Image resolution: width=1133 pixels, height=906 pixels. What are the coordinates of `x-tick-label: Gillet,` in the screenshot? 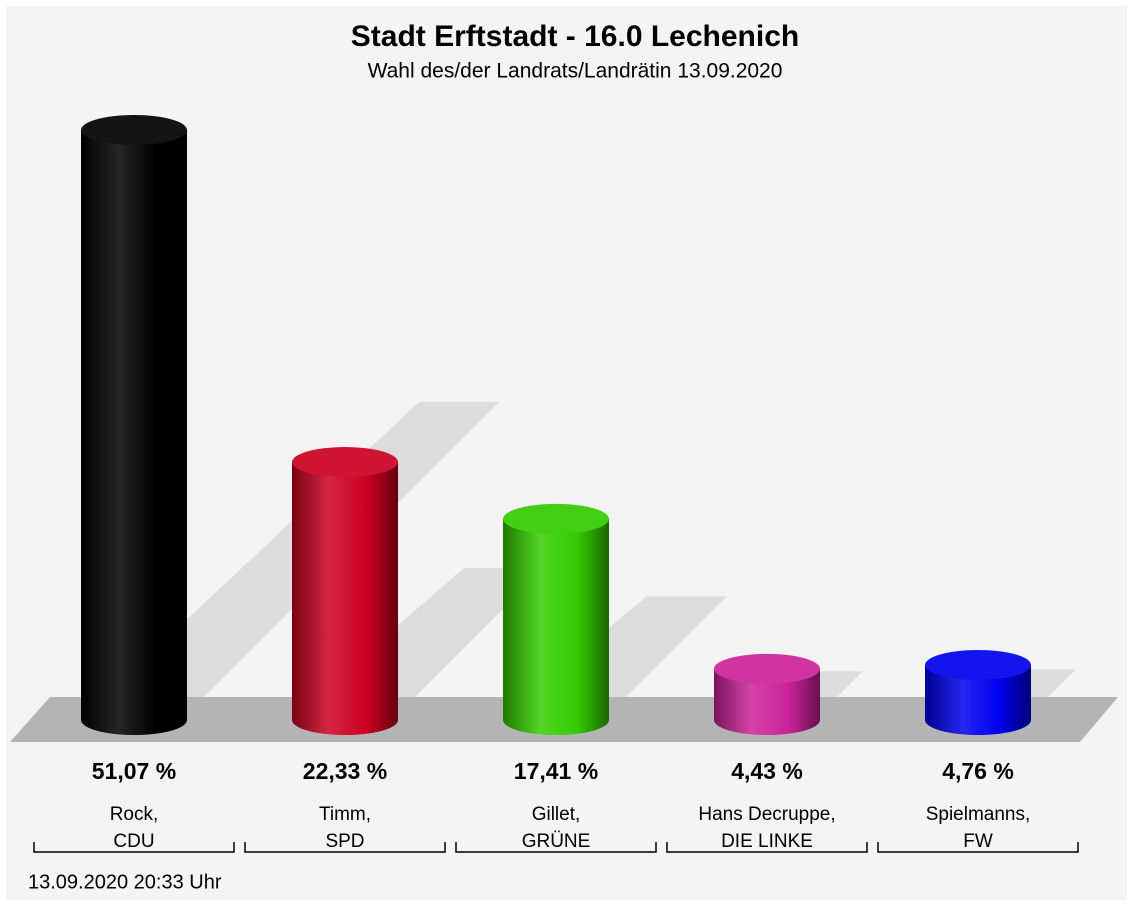 It's located at (556, 814).